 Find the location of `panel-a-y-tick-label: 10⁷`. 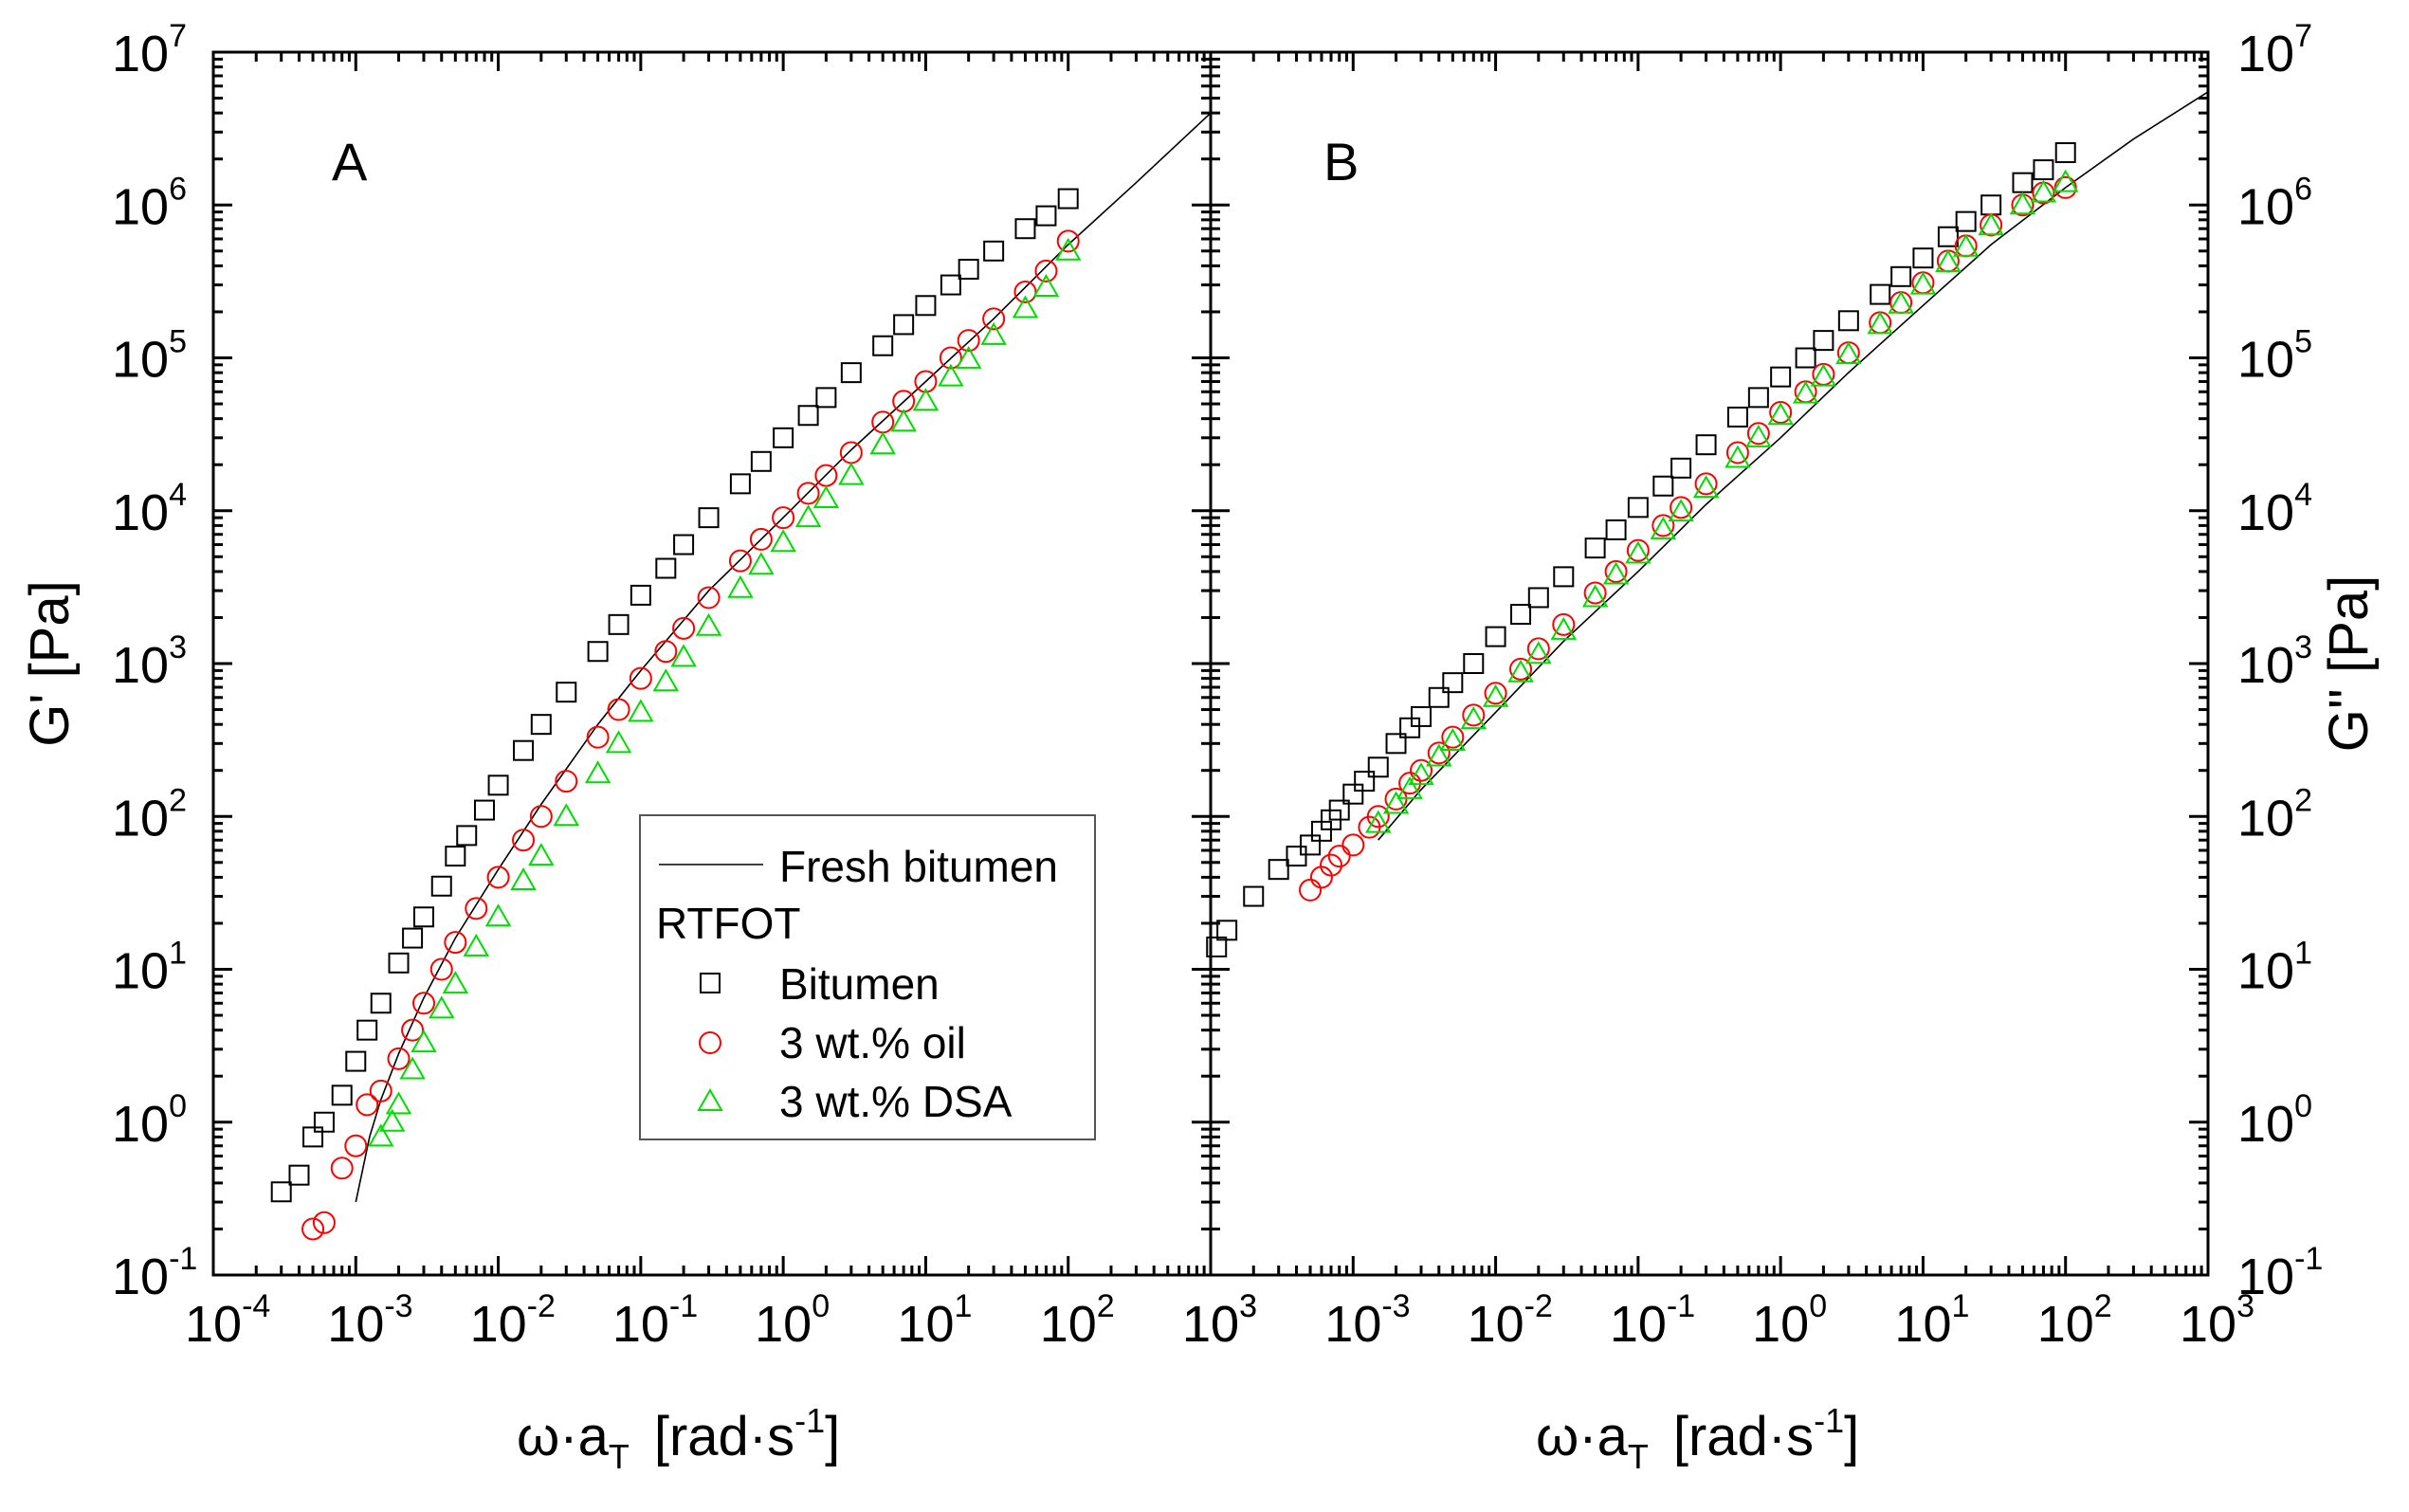

panel-a-y-tick-label: 10⁷ is located at coordinates (149, 50).